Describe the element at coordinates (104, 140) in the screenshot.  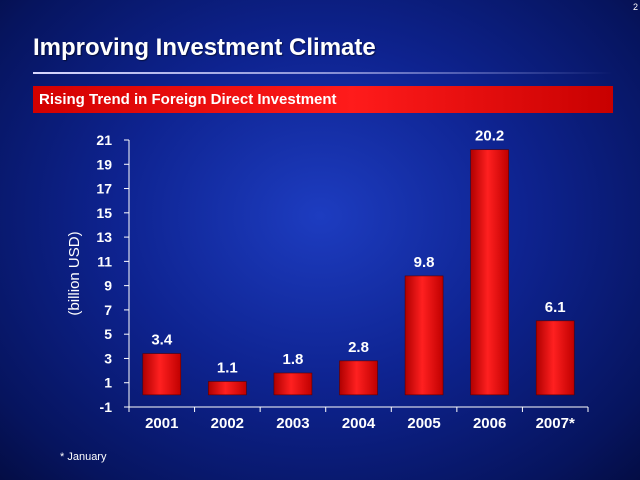
I see `y-tick-label: 21` at that location.